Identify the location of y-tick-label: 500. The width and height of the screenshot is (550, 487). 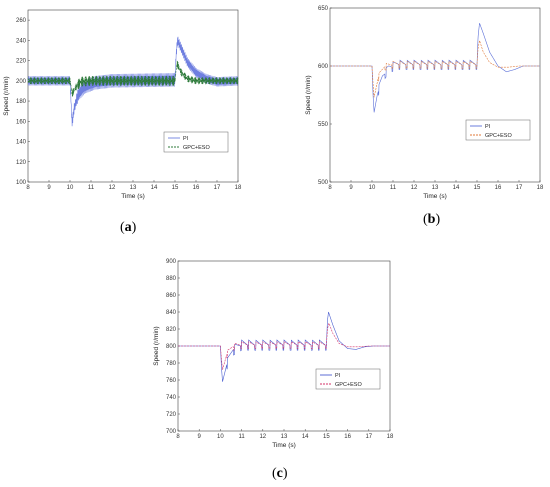
(323, 183).